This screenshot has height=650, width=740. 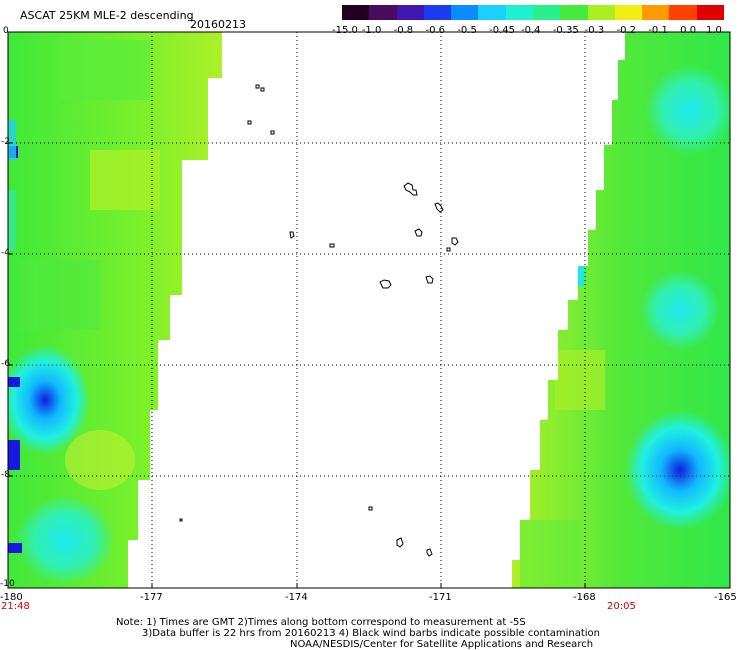 What do you see at coordinates (345, 30) in the screenshot?
I see `colorbar-tick-label: -15.0` at bounding box center [345, 30].